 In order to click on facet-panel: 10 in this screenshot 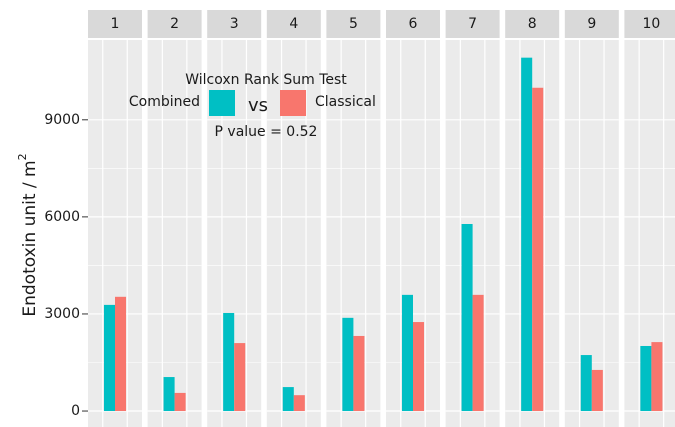, I will do `click(649, 218)`.